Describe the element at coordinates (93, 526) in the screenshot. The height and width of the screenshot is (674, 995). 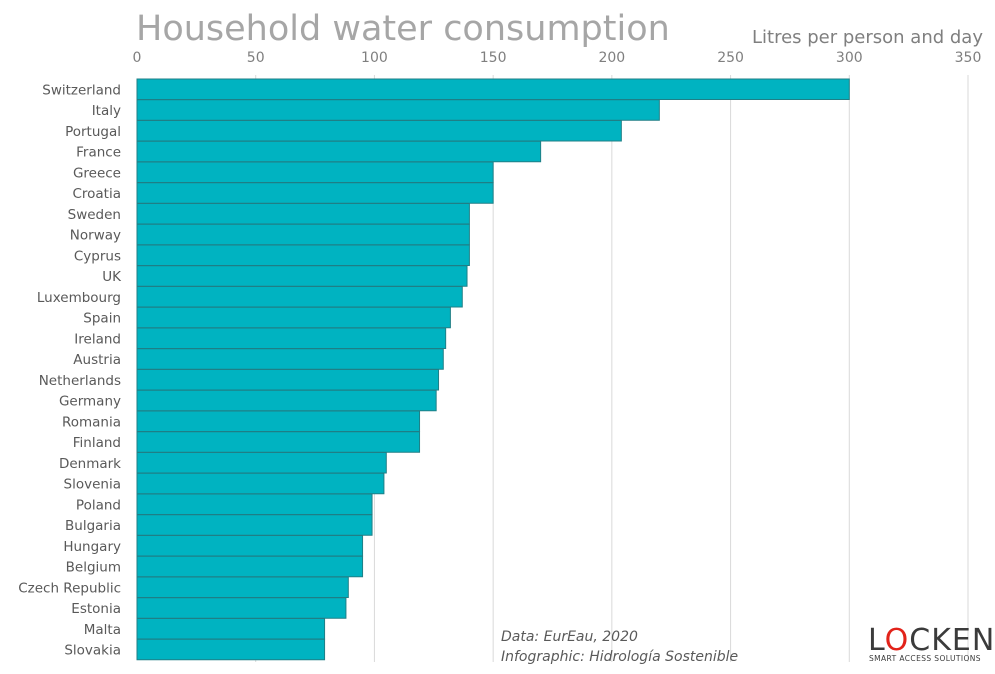
I see `category-label: Bulgaria` at that location.